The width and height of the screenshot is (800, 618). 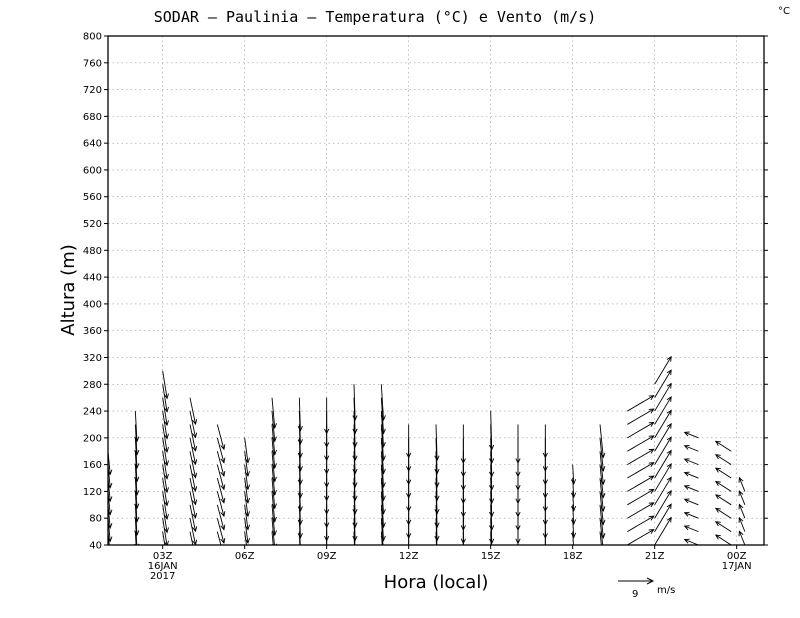 What do you see at coordinates (784, 11) in the screenshot?
I see `unit-corner: °C` at bounding box center [784, 11].